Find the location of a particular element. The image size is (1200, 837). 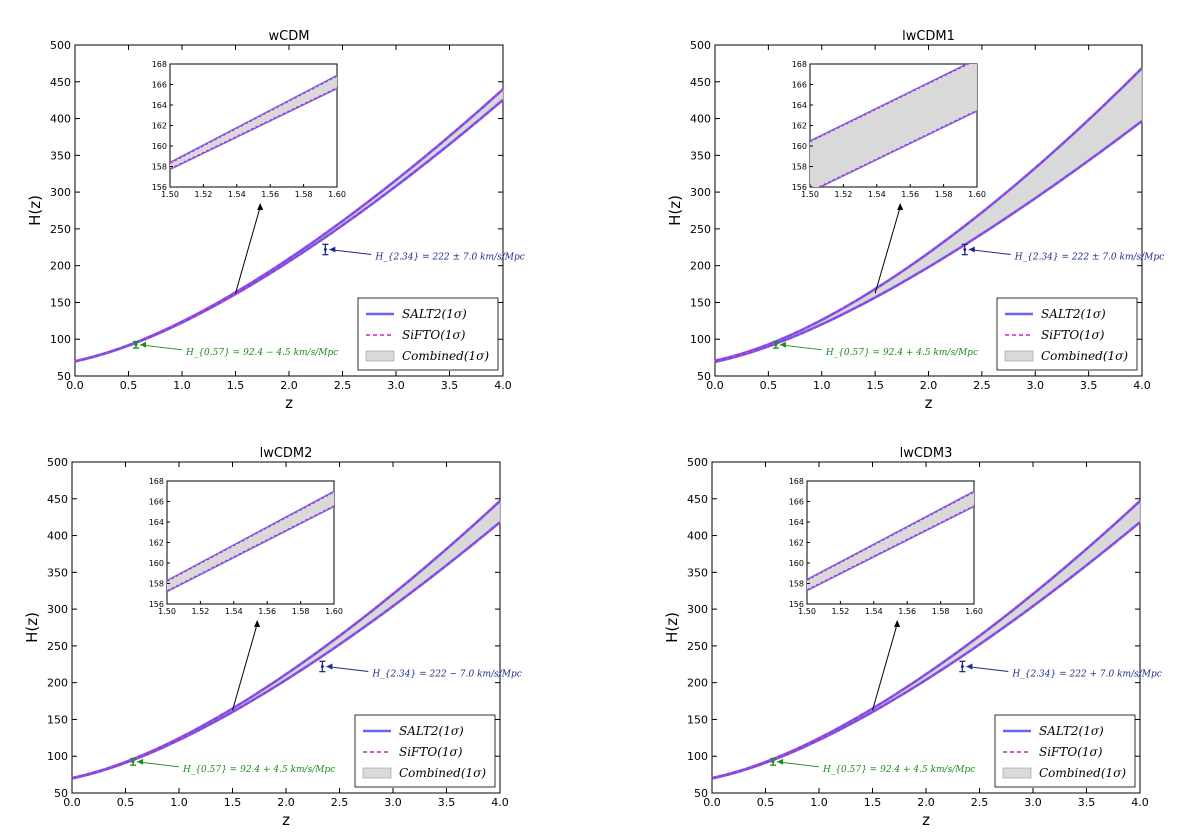

inset-x-tick-label: 1.50 is located at coordinates (807, 611).